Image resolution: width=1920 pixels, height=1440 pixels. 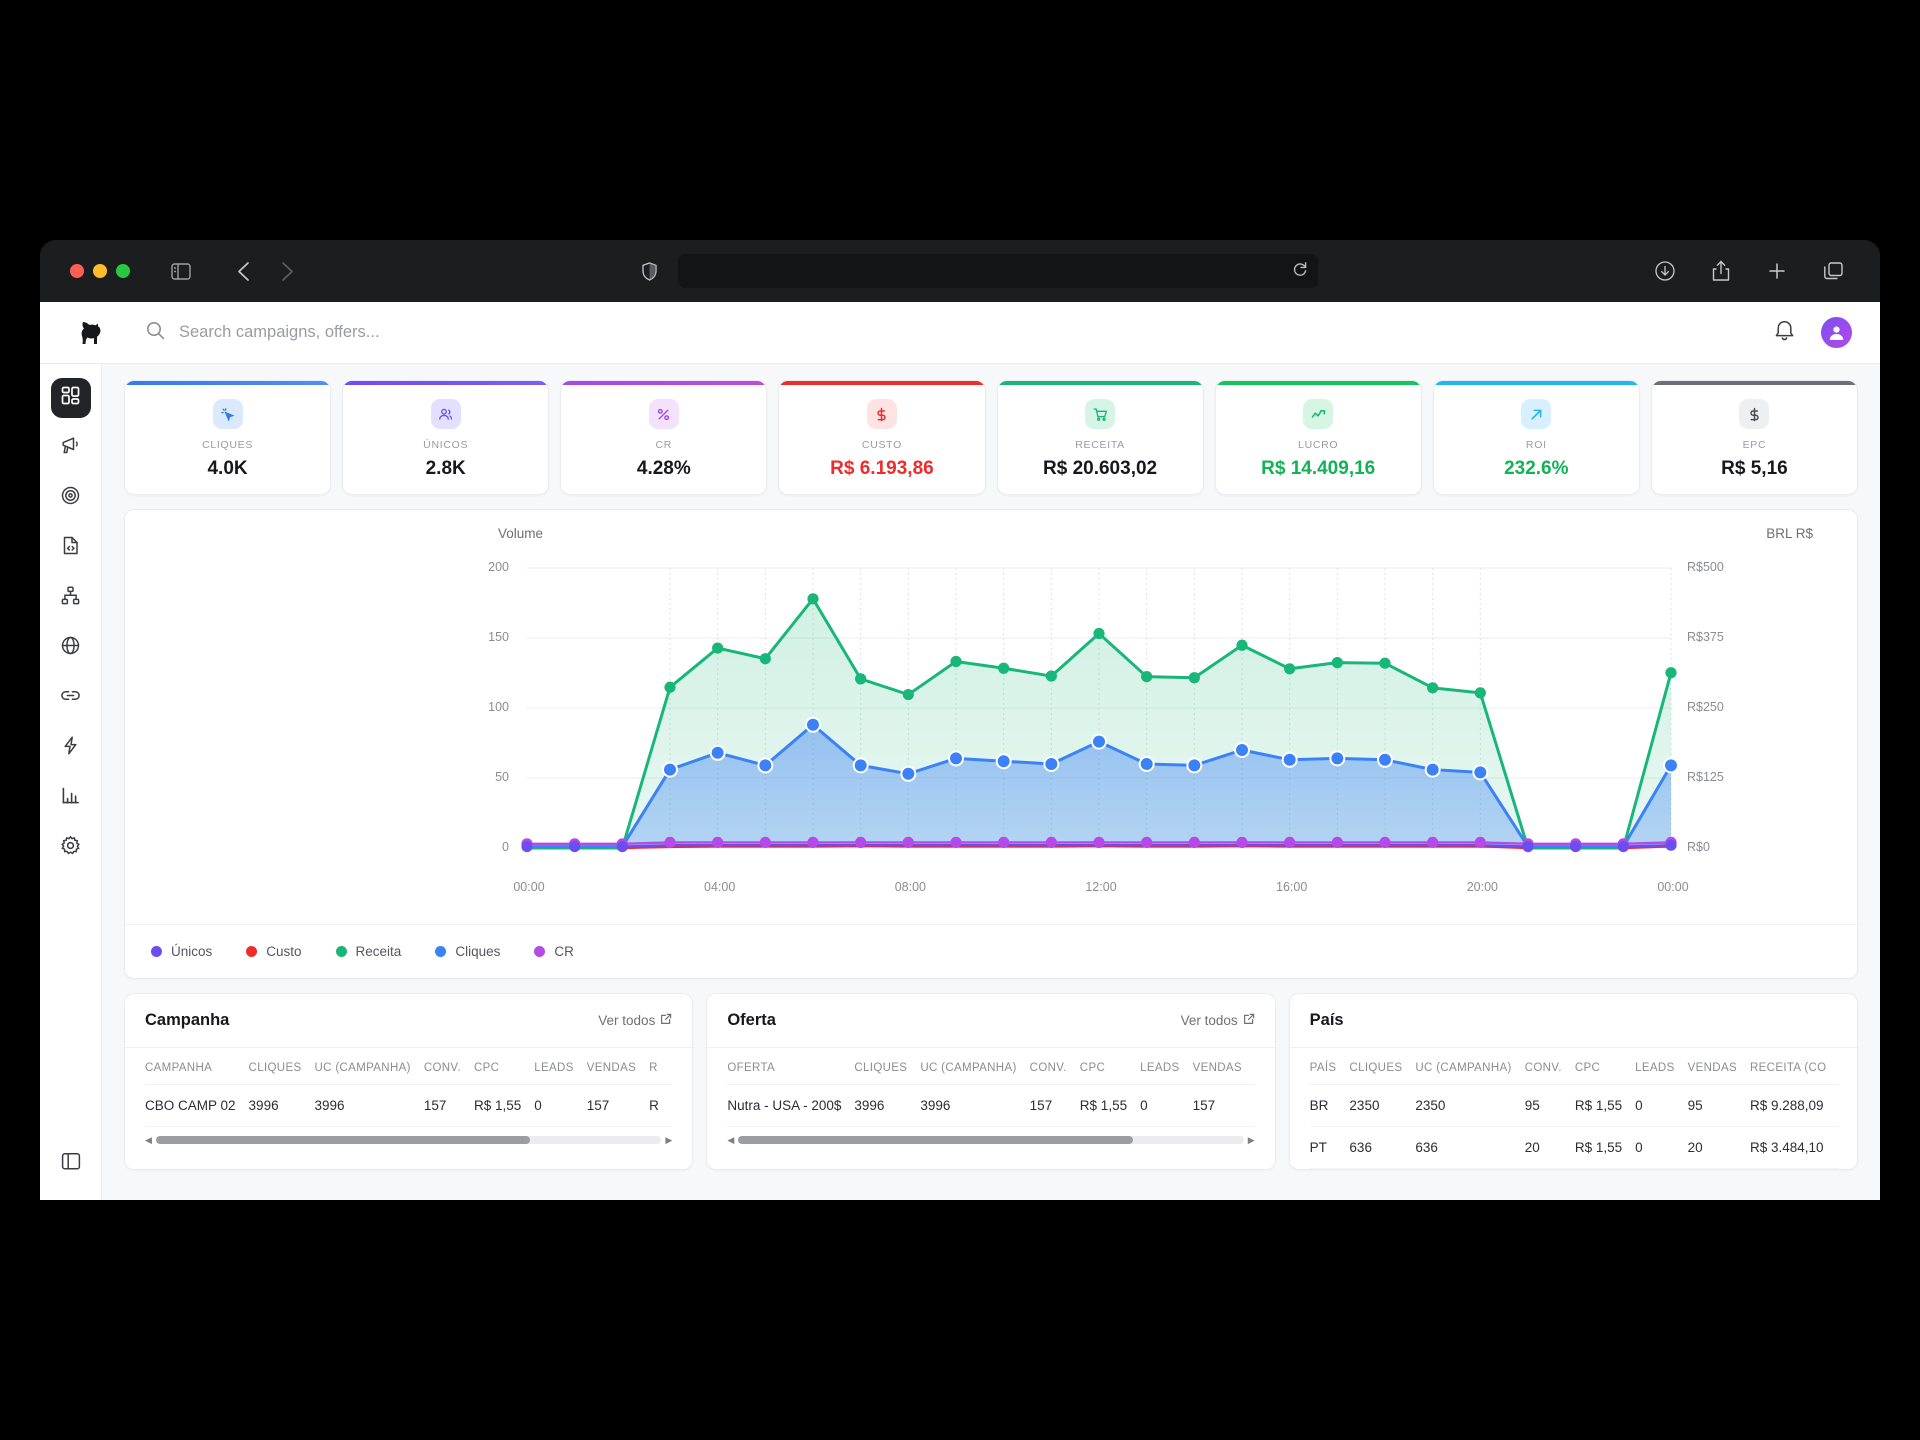 I want to click on sidebar-item-dashboard, so click(x=70, y=398).